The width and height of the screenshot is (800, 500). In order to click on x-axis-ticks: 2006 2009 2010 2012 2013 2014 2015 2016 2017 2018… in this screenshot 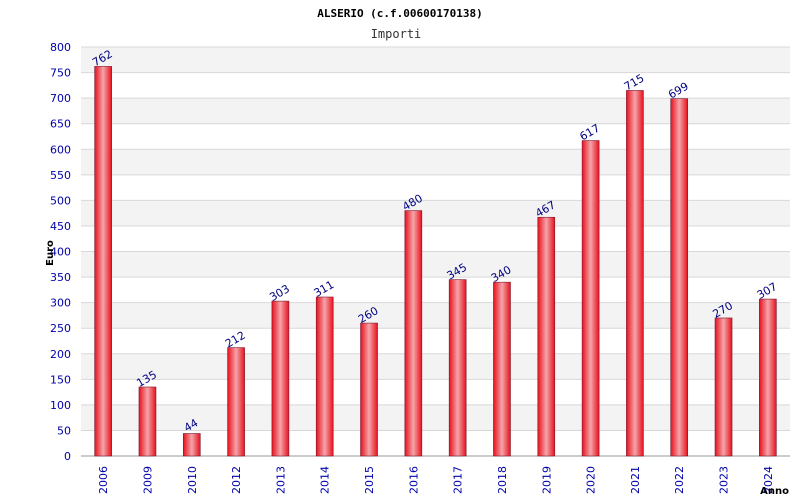, I will do `click(436, 480)`.